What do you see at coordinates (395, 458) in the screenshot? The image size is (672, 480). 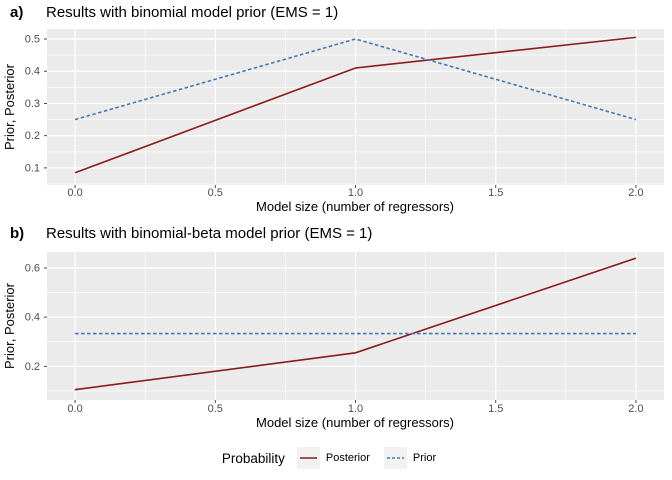 I see `legend-key-prior-icon` at bounding box center [395, 458].